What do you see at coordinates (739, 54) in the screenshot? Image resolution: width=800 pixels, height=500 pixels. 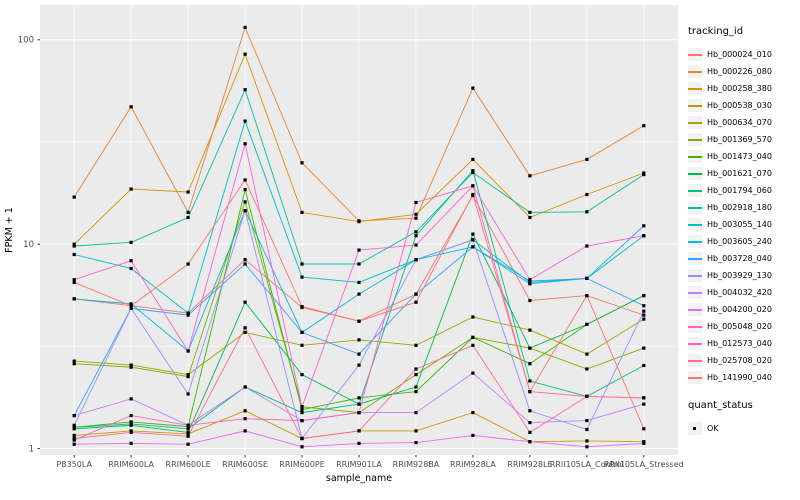 I see `legend-label: Hb_000024_010` at bounding box center [739, 54].